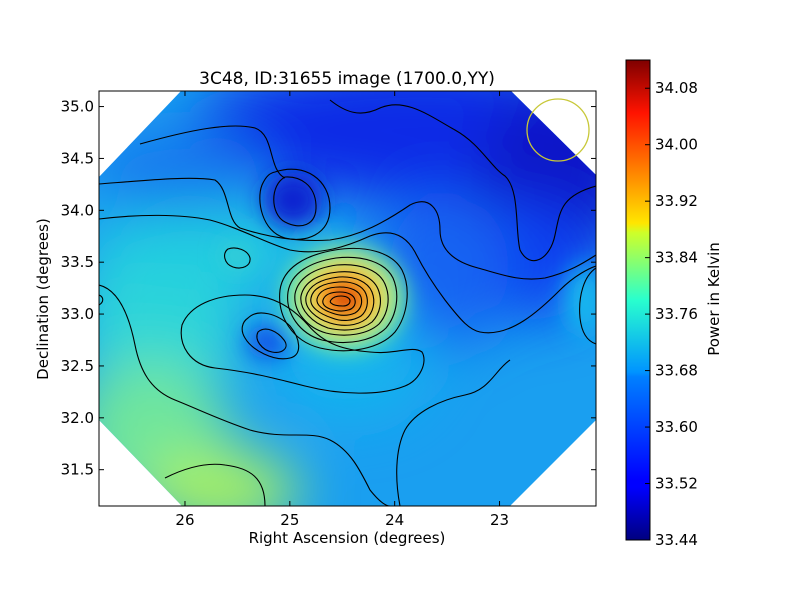  What do you see at coordinates (676, 427) in the screenshot?
I see `colorbar-tick-label: 33.60` at bounding box center [676, 427].